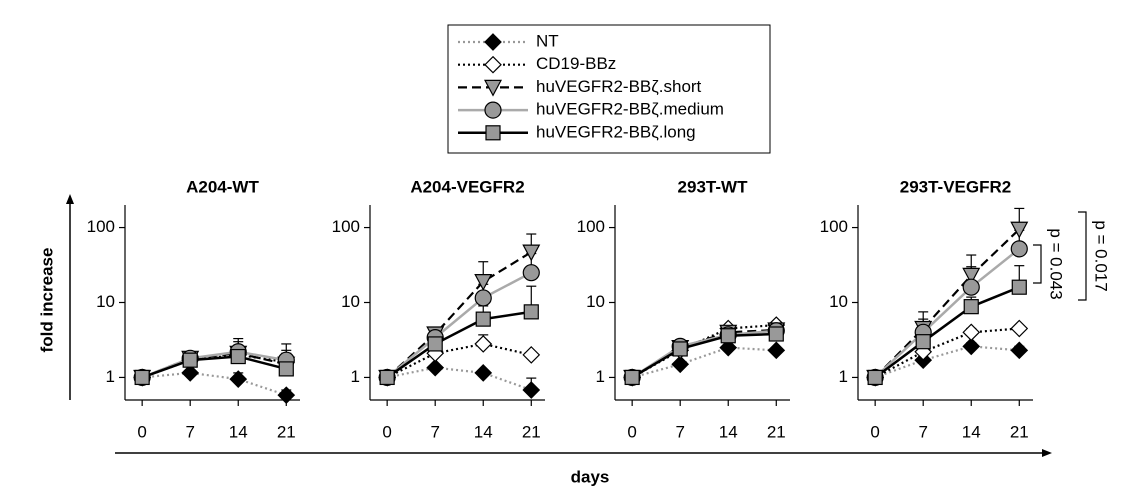 The height and width of the screenshot is (500, 1128). I want to click on legend-label: NT, so click(547, 40).